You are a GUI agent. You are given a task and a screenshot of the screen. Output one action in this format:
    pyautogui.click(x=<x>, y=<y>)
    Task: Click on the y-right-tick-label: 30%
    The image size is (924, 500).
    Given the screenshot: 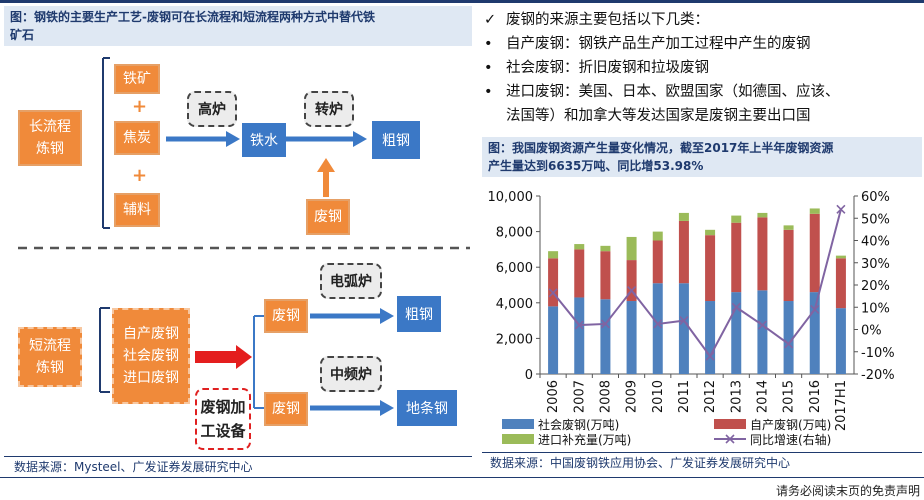 What is the action you would take?
    pyautogui.click(x=875, y=264)
    